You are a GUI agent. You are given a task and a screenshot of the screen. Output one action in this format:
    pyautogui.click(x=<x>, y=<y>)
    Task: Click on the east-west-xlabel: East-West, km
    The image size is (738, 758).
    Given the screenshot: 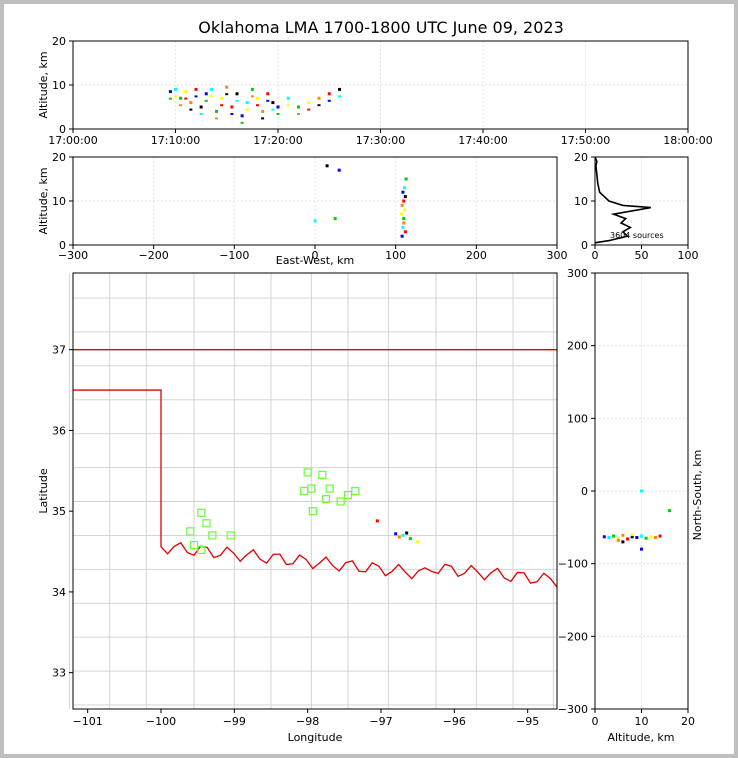 What is the action you would take?
    pyautogui.click(x=315, y=260)
    